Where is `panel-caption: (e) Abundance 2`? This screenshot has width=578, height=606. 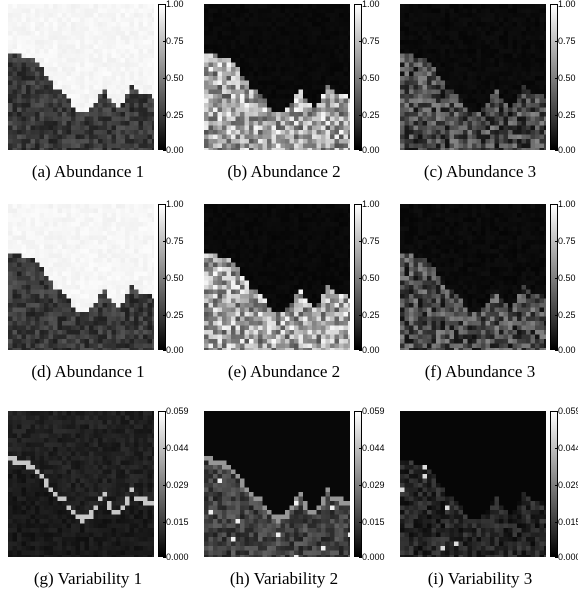 panel-caption: (e) Abundance 2 is located at coordinates (284, 372).